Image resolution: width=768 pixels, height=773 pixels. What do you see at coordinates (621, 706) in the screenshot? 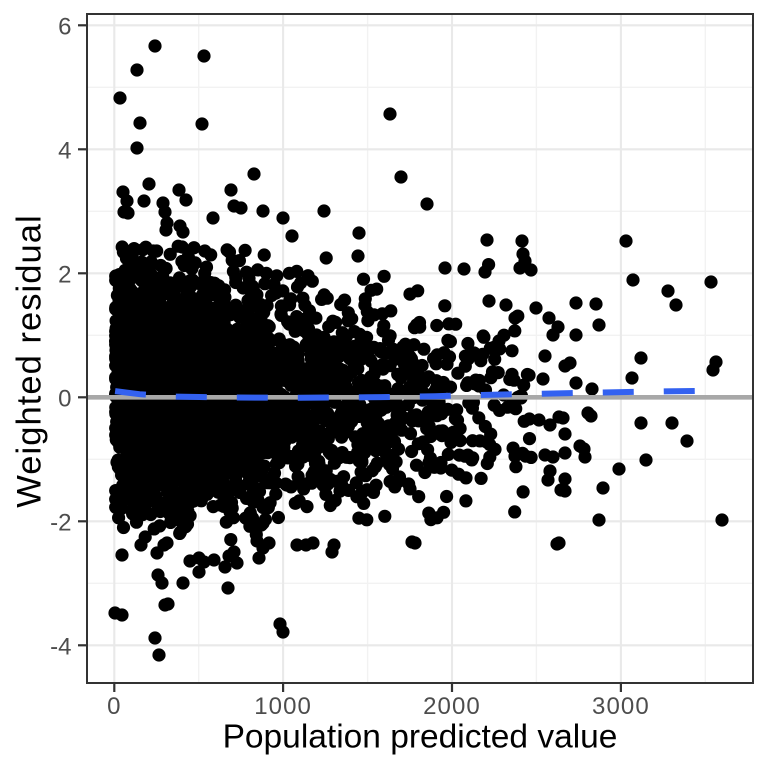
I see `svg-text: 3000` at bounding box center [621, 706].